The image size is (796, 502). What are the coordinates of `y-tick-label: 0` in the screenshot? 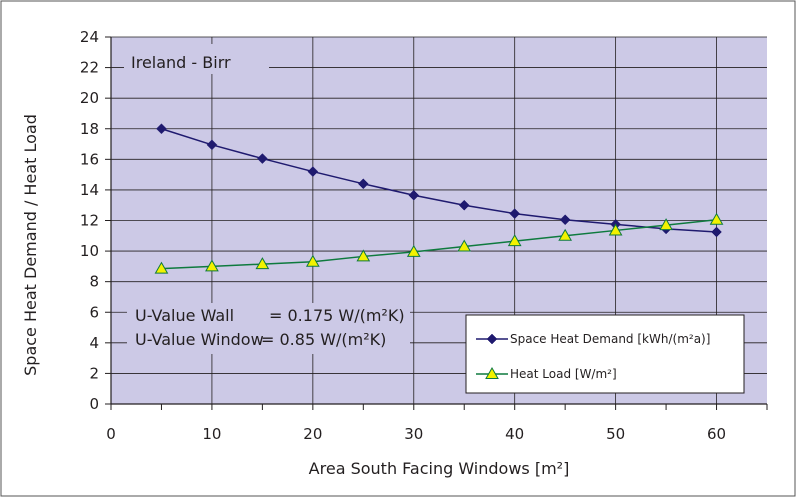 It's located at (94, 404).